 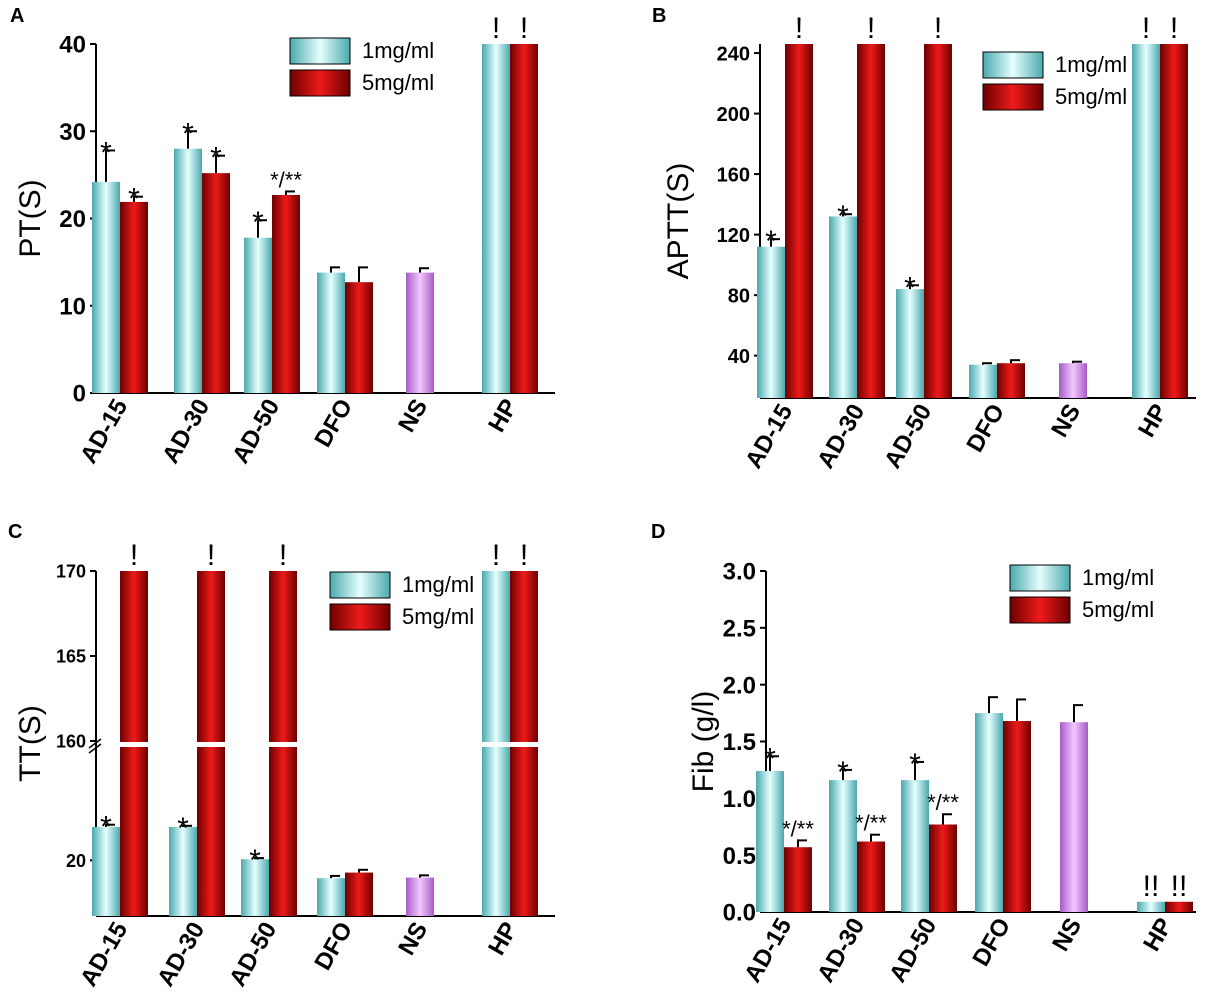 I want to click on panel-c-annotation-ad-15-5mg-ml: !, so click(x=134, y=555).